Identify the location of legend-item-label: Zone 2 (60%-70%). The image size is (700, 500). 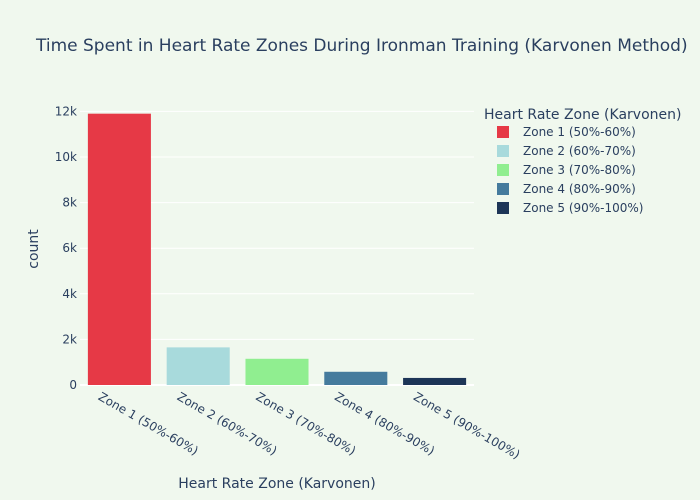
(579, 151).